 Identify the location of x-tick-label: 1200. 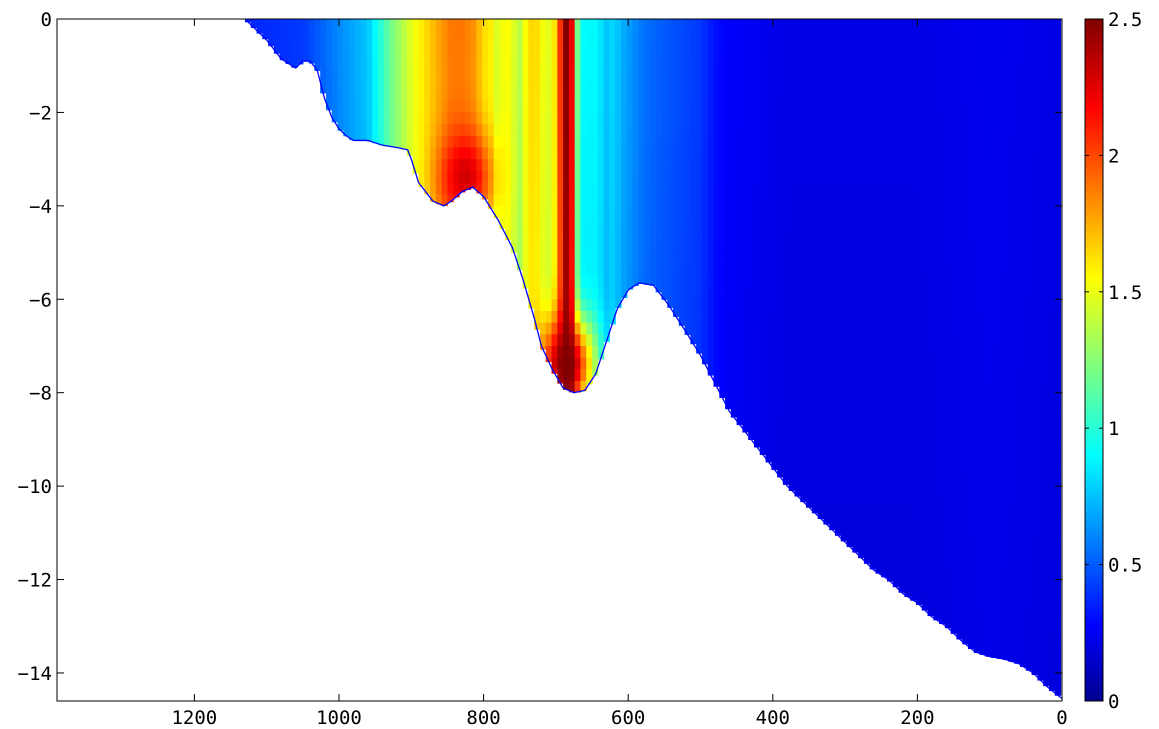
(194, 718).